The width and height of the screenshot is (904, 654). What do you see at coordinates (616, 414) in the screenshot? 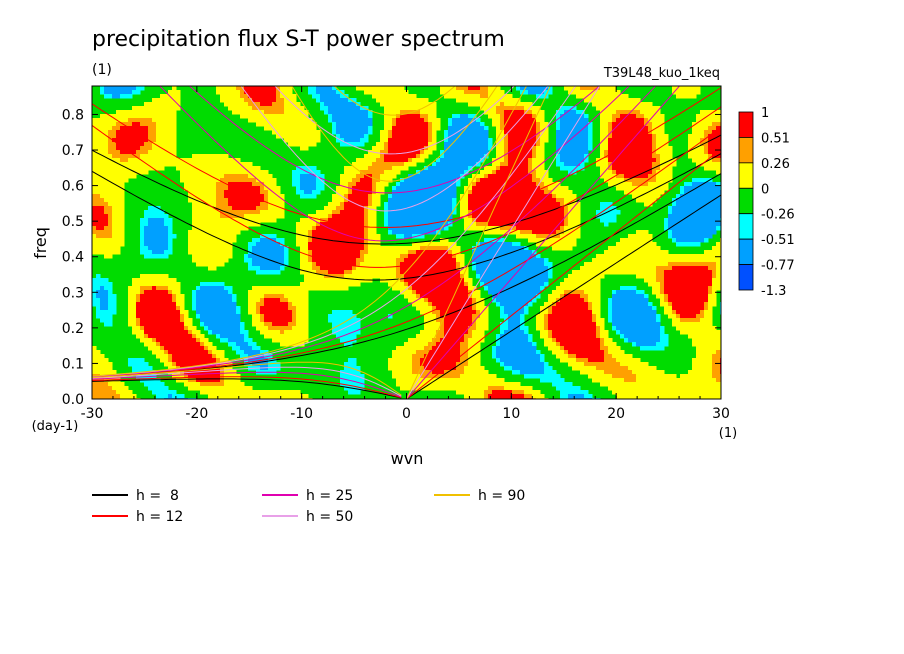
I see `x-tick-label: 20` at bounding box center [616, 414].